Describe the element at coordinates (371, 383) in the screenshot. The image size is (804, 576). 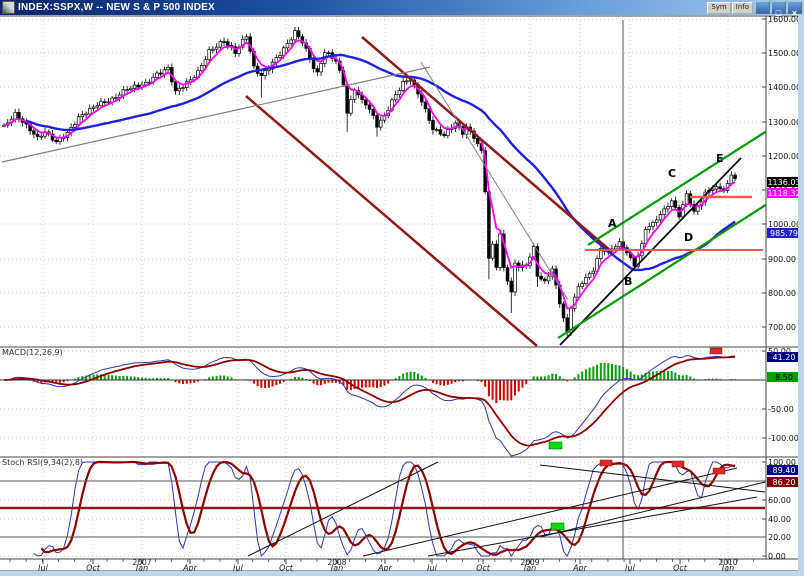
I see `macd-histogram` at that location.